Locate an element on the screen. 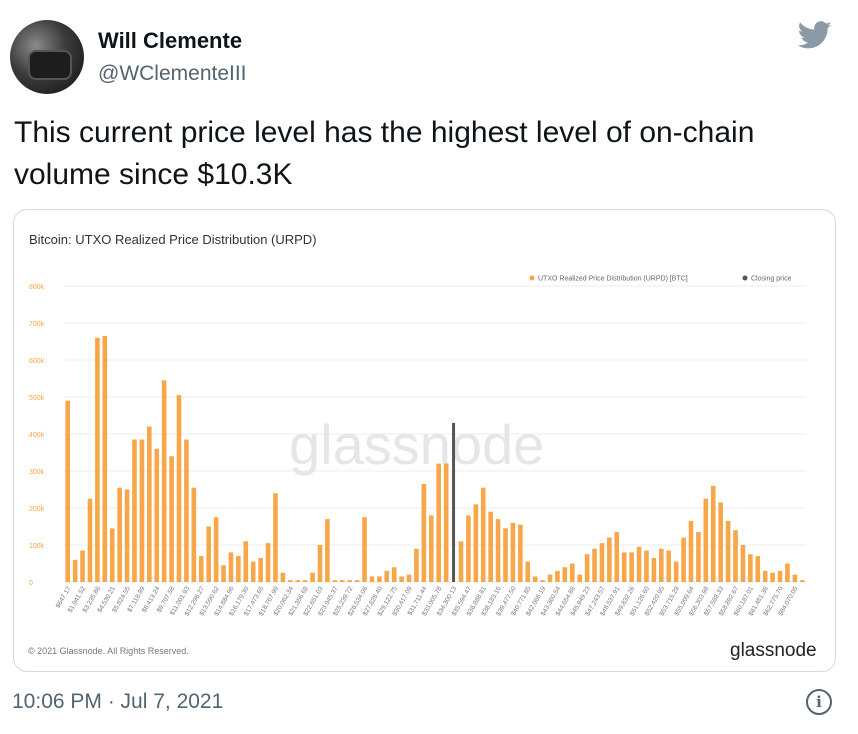 The width and height of the screenshot is (858, 734). tweet-timestamp: 10:06 PM · Jul 7, 2021 is located at coordinates (118, 701).